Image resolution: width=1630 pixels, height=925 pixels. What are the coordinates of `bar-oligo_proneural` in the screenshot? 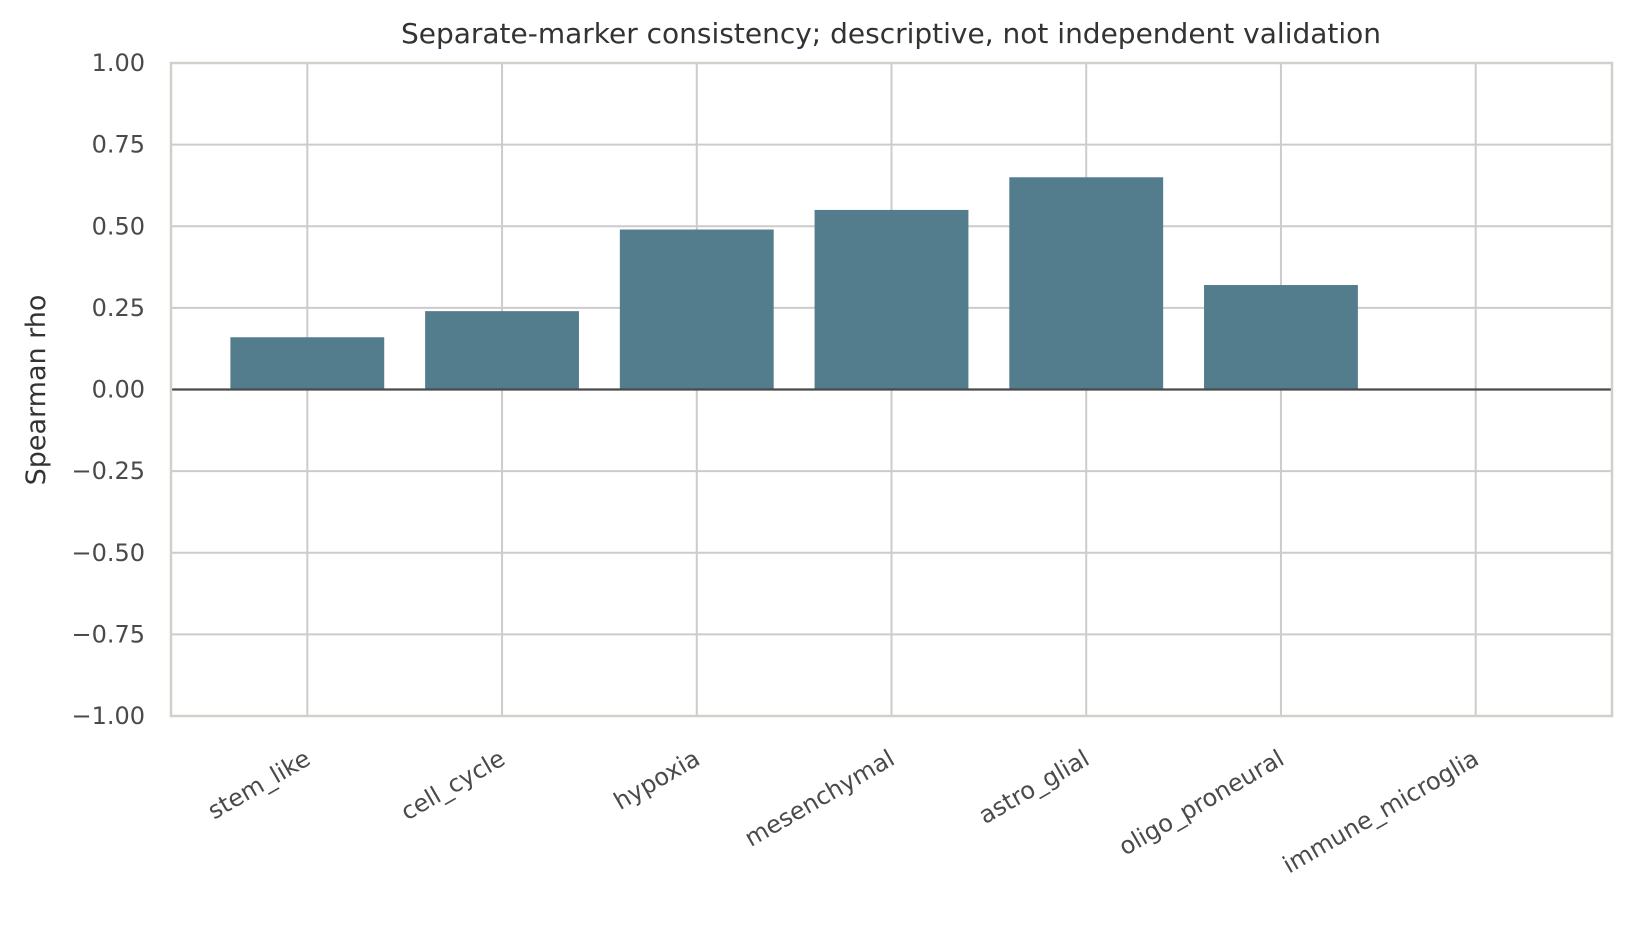 It's located at (1281, 337).